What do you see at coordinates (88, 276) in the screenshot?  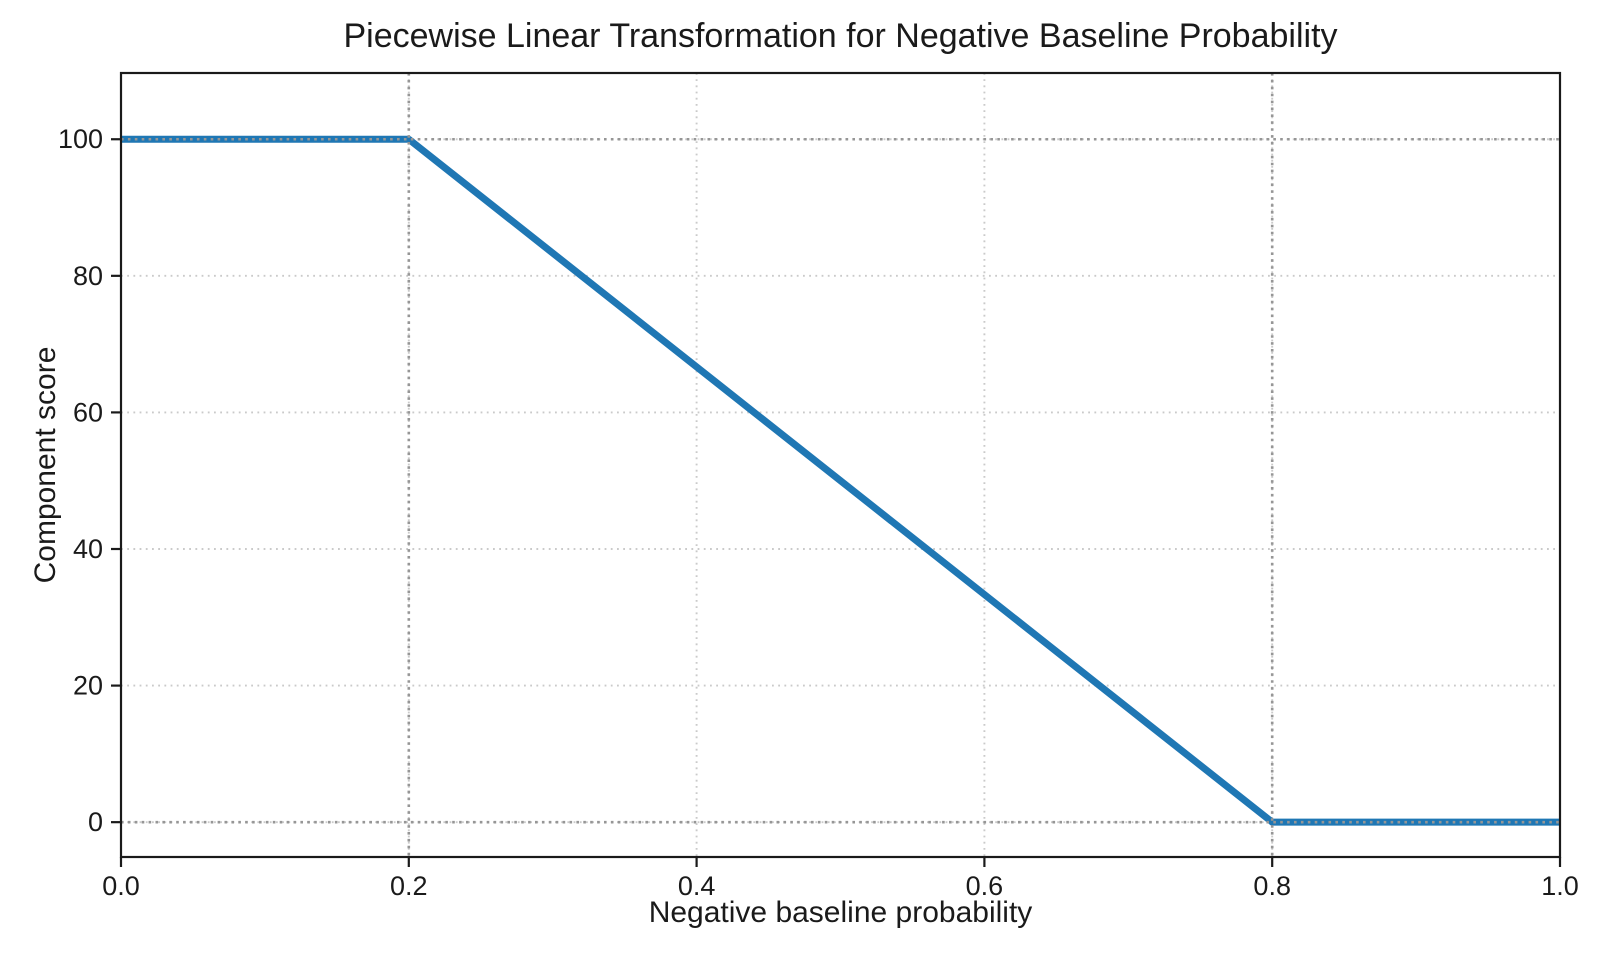 I see `y-tick-label: 80` at bounding box center [88, 276].